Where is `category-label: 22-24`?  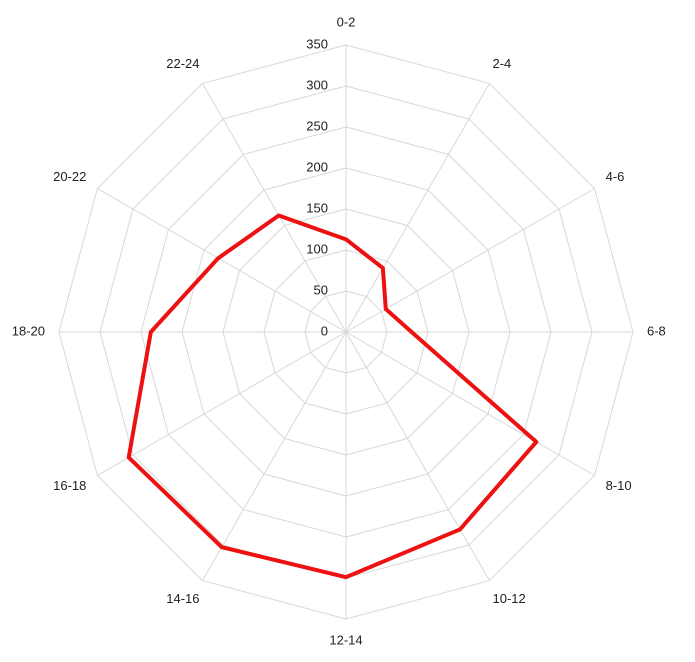 category-label: 22-24 is located at coordinates (182, 63).